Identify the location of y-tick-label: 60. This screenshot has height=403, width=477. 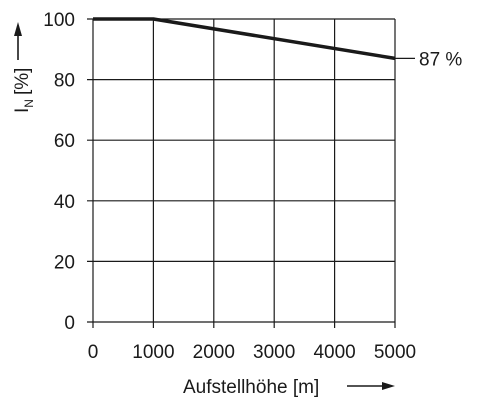
(64, 141).